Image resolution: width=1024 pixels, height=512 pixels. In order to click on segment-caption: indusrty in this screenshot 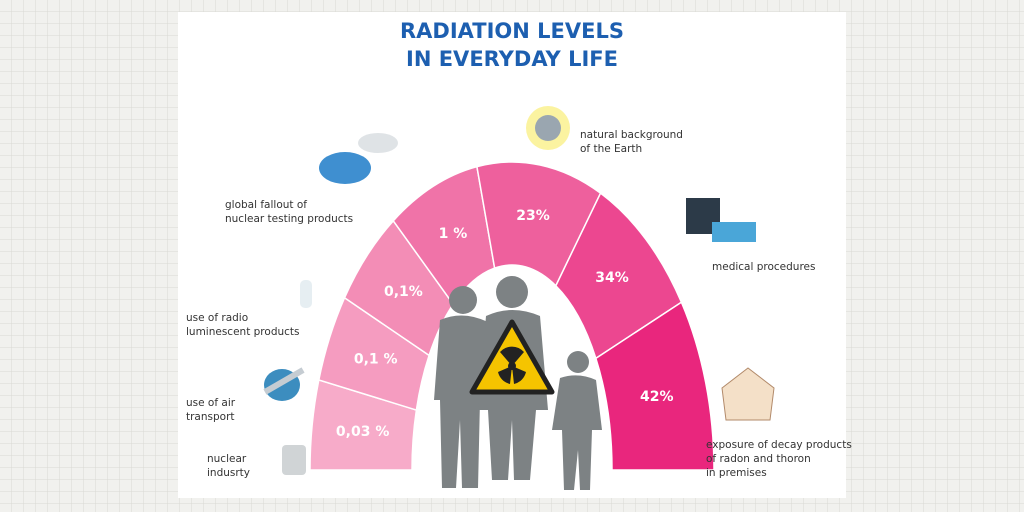, I will do `click(228, 473)`.